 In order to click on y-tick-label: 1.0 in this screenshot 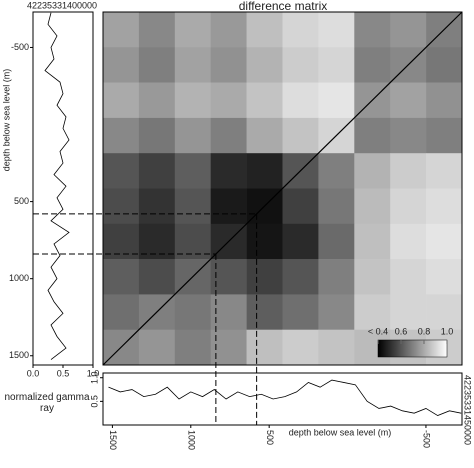, I will do `click(94, 377)`.